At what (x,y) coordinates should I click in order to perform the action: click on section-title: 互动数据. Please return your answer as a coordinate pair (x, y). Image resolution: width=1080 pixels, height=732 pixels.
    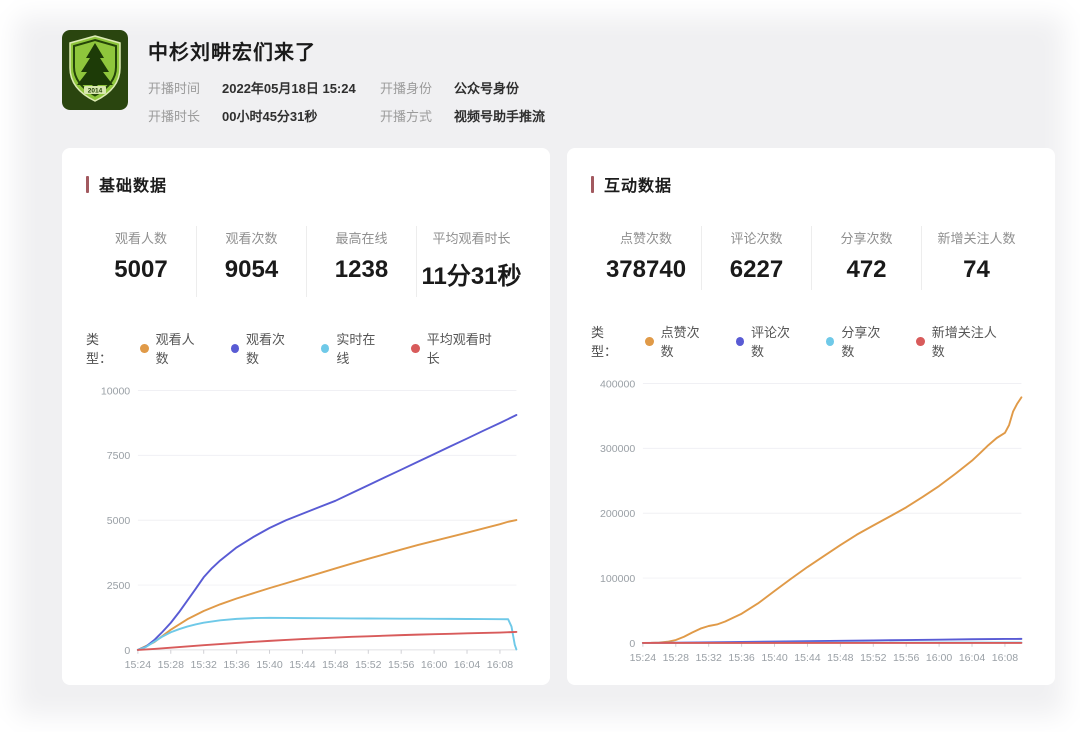
    Looking at the image, I should click on (638, 186).